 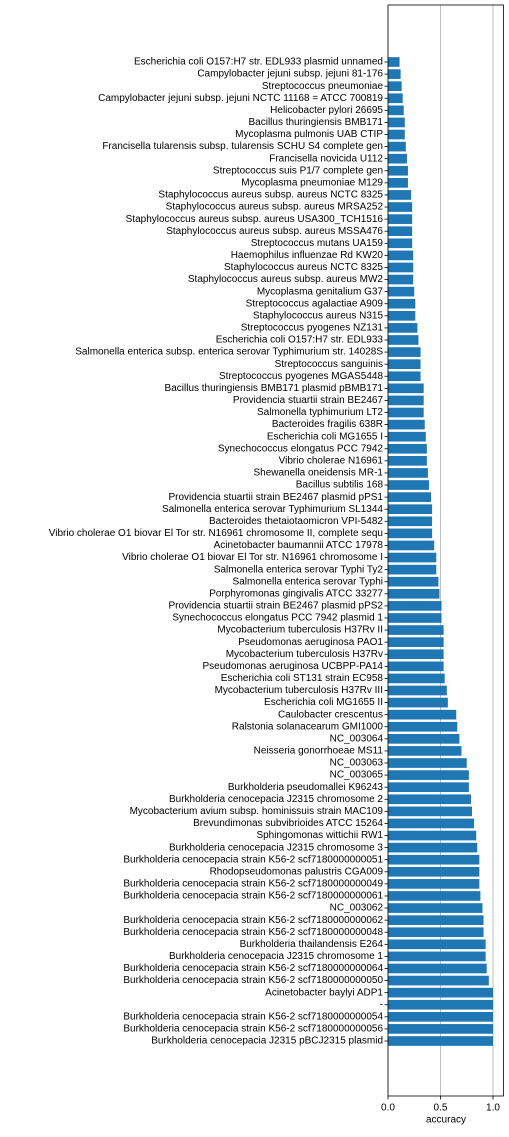 What do you see at coordinates (307, 255) in the screenshot?
I see `y-tick-label: Haemophilus influenzae Rd KW20` at bounding box center [307, 255].